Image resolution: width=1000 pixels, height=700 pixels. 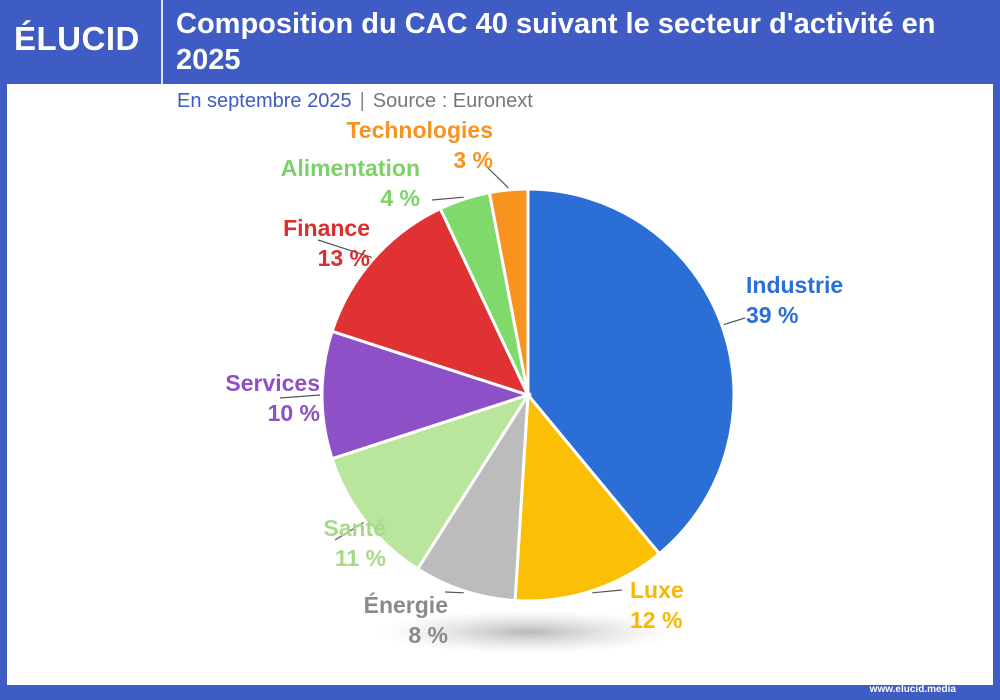 I want to click on subtitle-source: Source : Euronext, so click(x=452, y=101).